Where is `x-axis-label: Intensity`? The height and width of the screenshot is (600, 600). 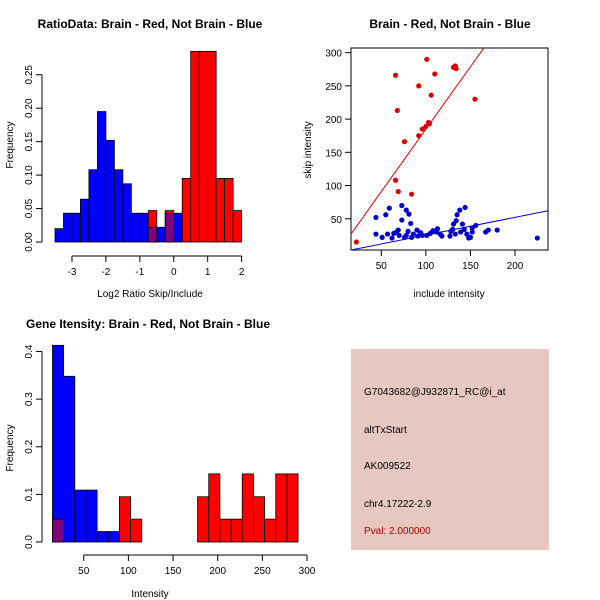
x-axis-label: Intensity is located at coordinates (149, 594).